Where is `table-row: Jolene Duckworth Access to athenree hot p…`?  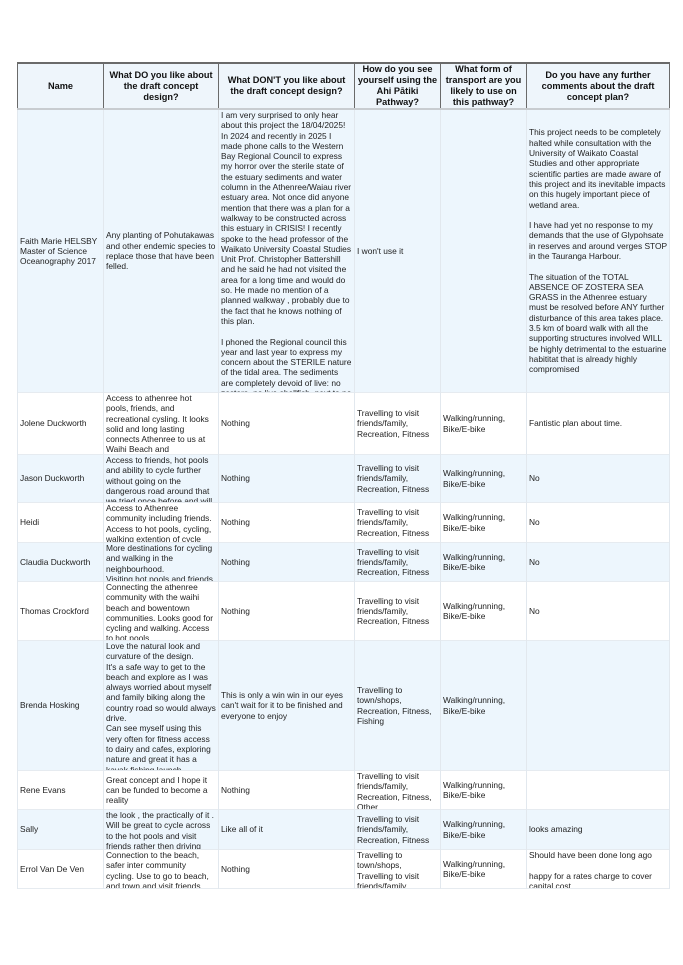
table-row: Jolene Duckworth Access to athenree hot p… is located at coordinates (343, 423).